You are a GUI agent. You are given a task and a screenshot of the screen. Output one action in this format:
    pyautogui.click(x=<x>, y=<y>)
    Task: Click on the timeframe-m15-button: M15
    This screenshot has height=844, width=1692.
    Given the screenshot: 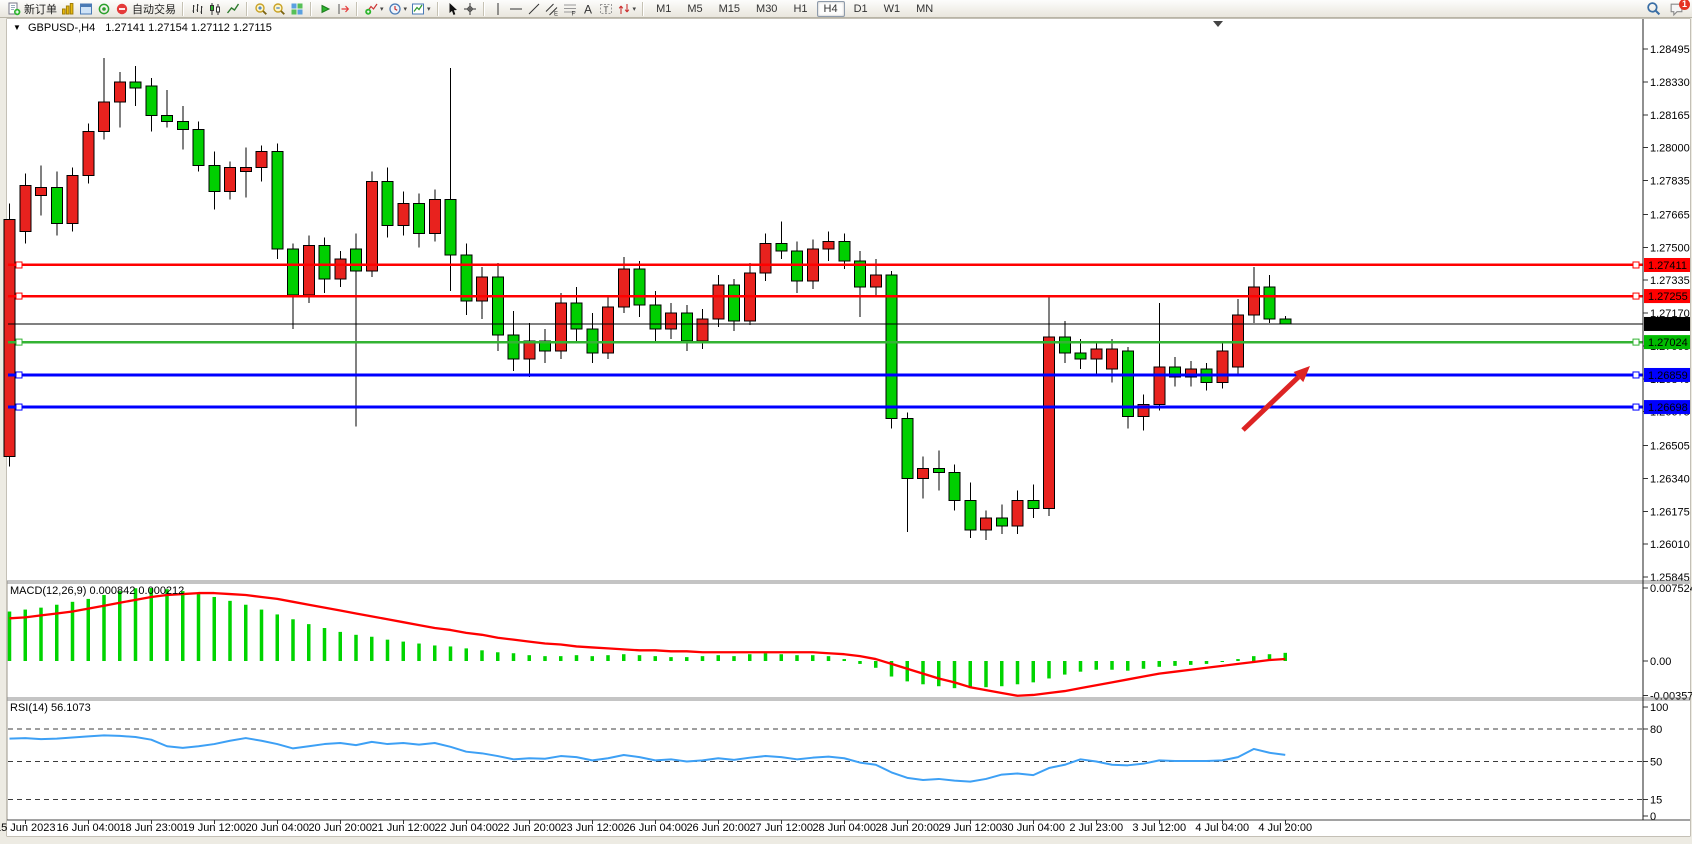 What is the action you would take?
    pyautogui.click(x=729, y=8)
    